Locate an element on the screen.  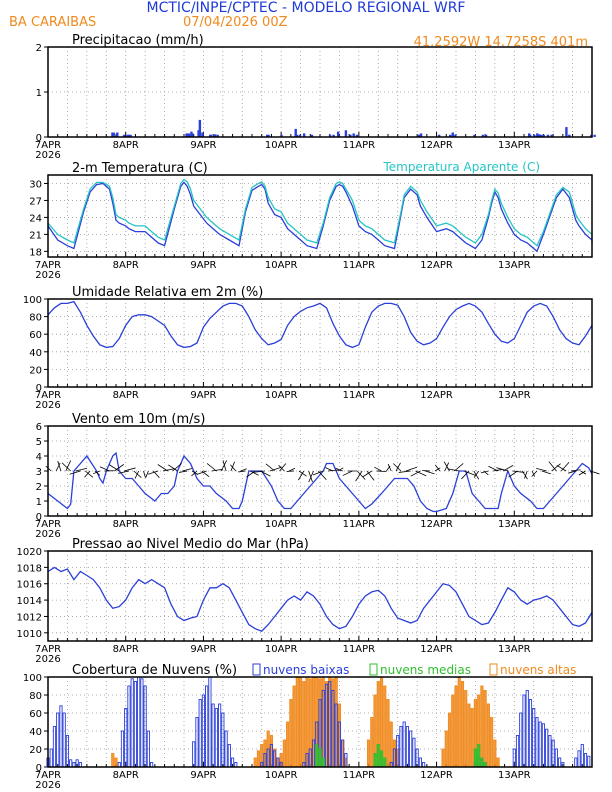
y-tick-label: 30 is located at coordinates (35, 184).